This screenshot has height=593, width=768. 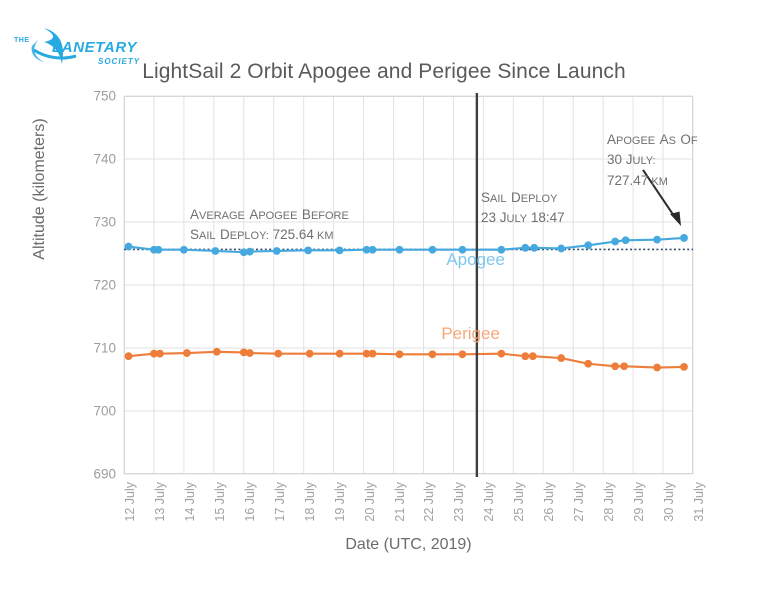 I want to click on x-tick-label: 20 July, so click(x=369, y=502).